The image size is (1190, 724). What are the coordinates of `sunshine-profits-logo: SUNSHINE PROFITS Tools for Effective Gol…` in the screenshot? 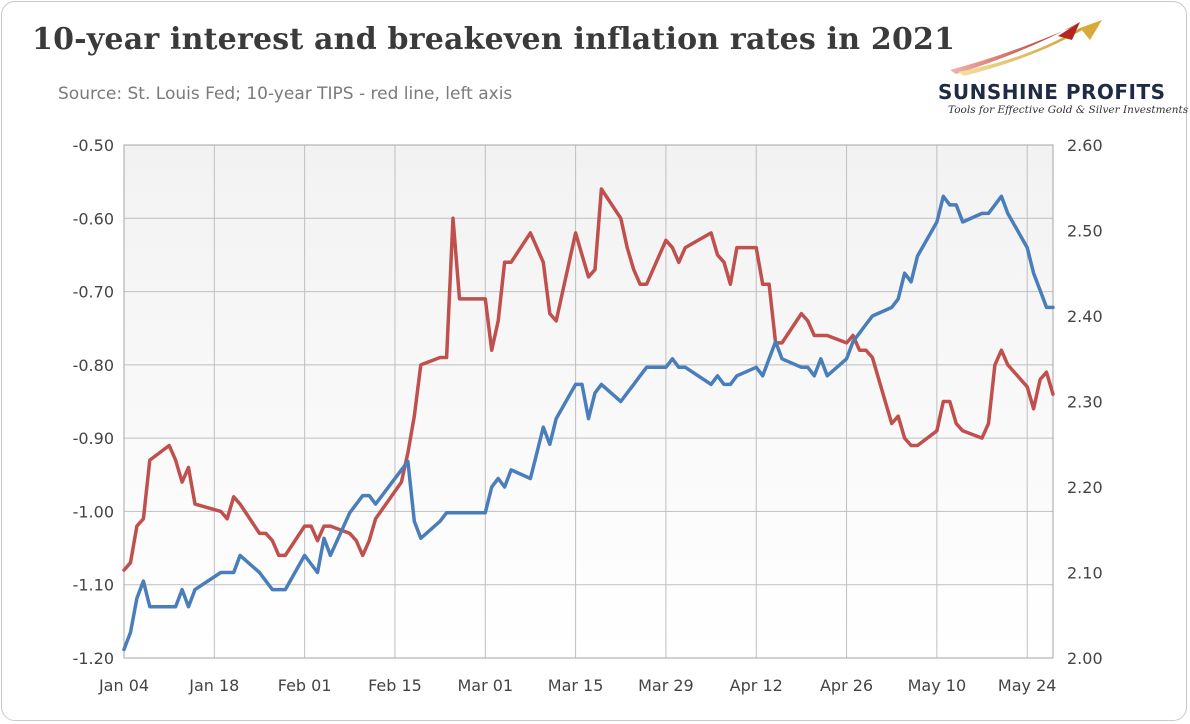 It's located at (1059, 68).